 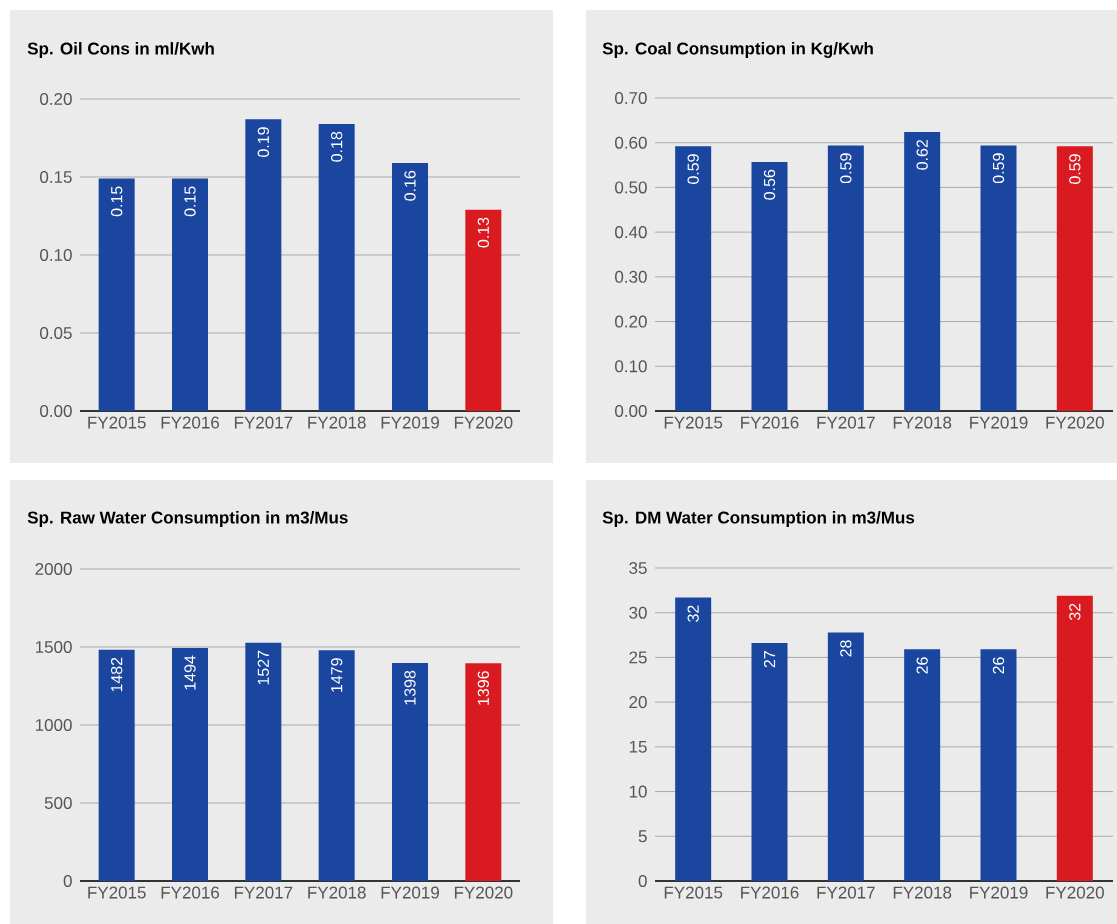 I want to click on data-label: 28, so click(x=846, y=648).